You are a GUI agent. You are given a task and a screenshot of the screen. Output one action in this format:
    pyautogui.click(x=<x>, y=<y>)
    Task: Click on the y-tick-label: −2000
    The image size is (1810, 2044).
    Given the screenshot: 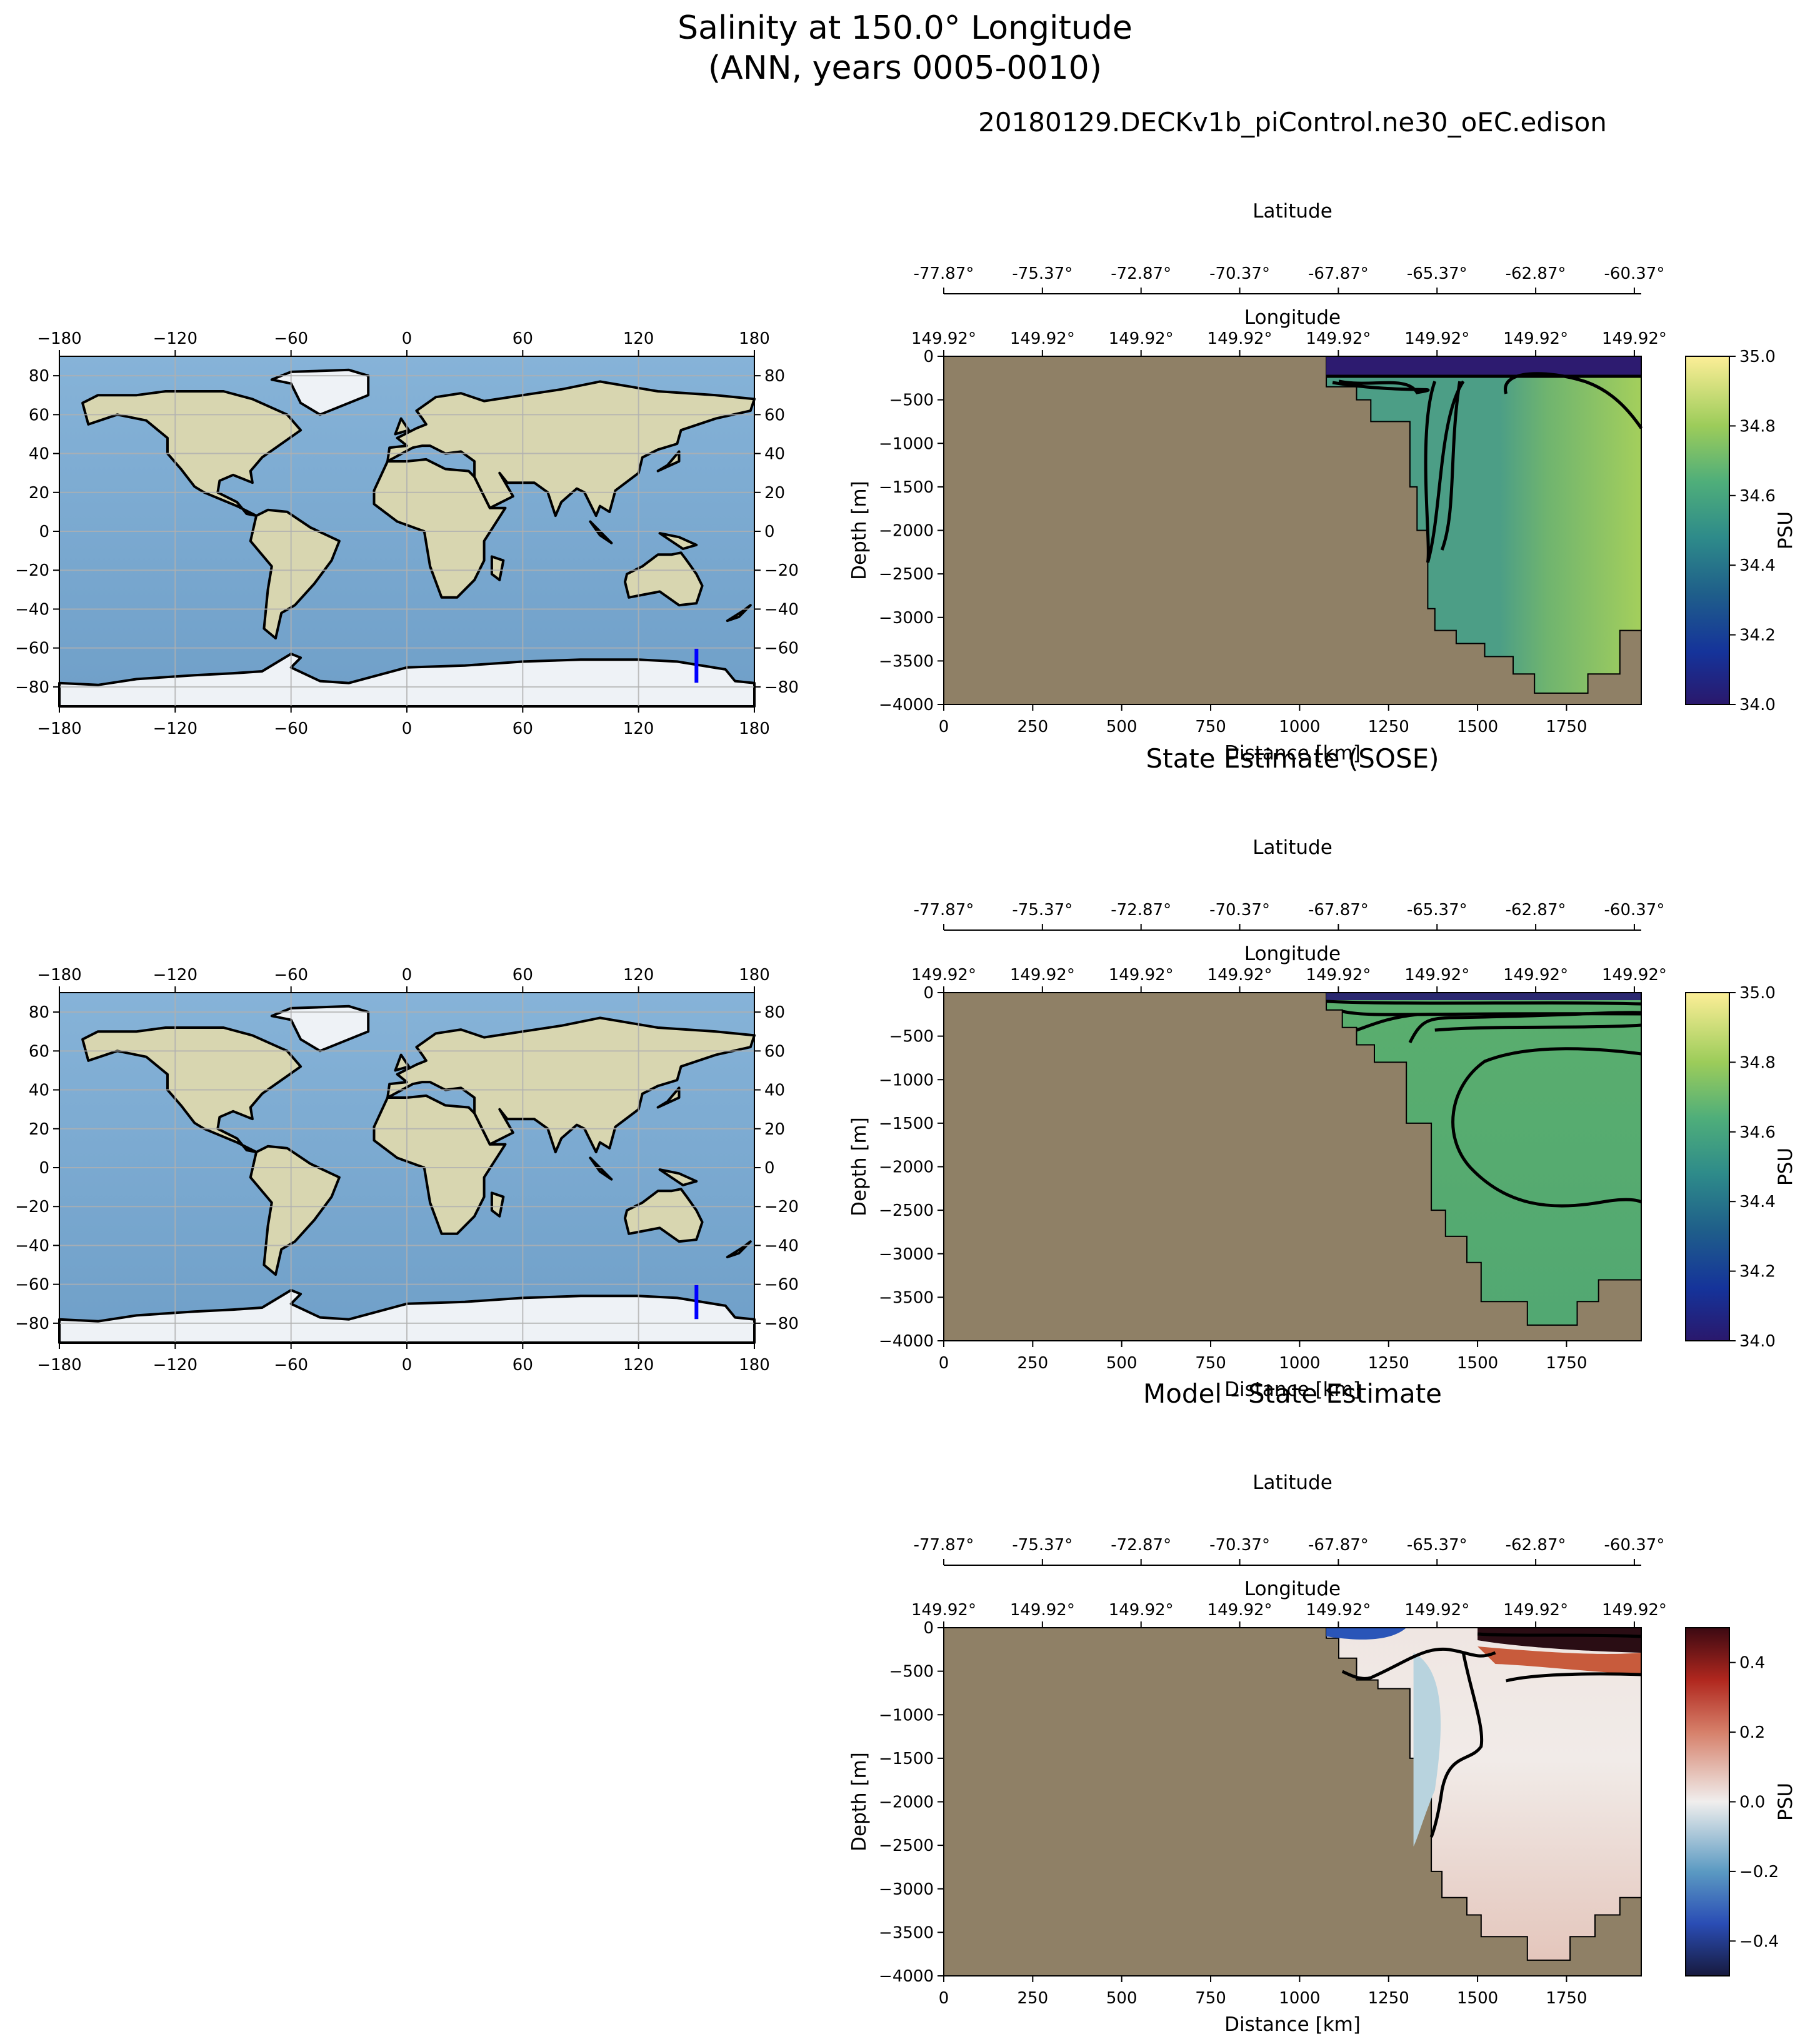 What is the action you would take?
    pyautogui.click(x=906, y=531)
    